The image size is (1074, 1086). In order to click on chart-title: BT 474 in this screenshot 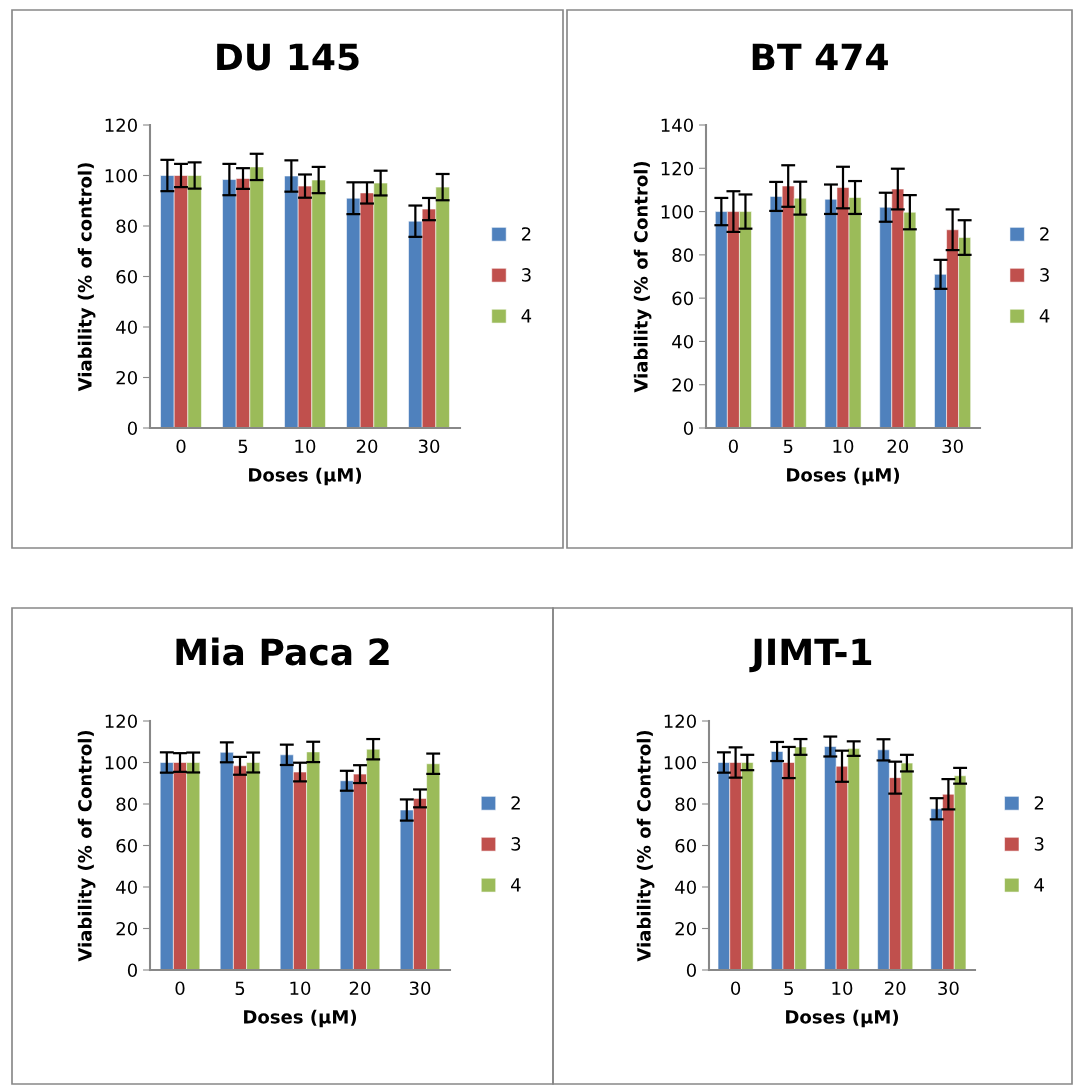, I will do `click(820, 56)`.